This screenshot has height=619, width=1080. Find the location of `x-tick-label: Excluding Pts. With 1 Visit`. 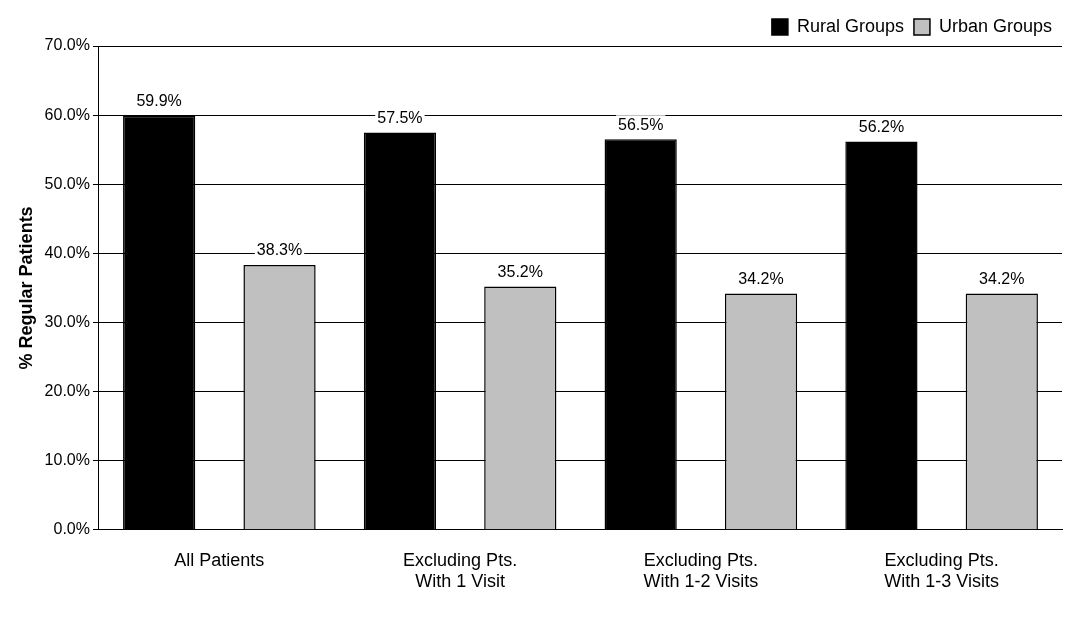

x-tick-label: Excluding Pts. With 1 Visit is located at coordinates (460, 570).